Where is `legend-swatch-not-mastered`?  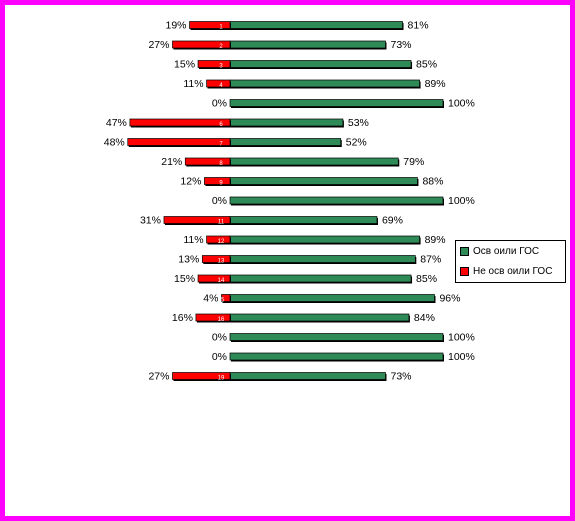
legend-swatch-not-mastered is located at coordinates (464, 271).